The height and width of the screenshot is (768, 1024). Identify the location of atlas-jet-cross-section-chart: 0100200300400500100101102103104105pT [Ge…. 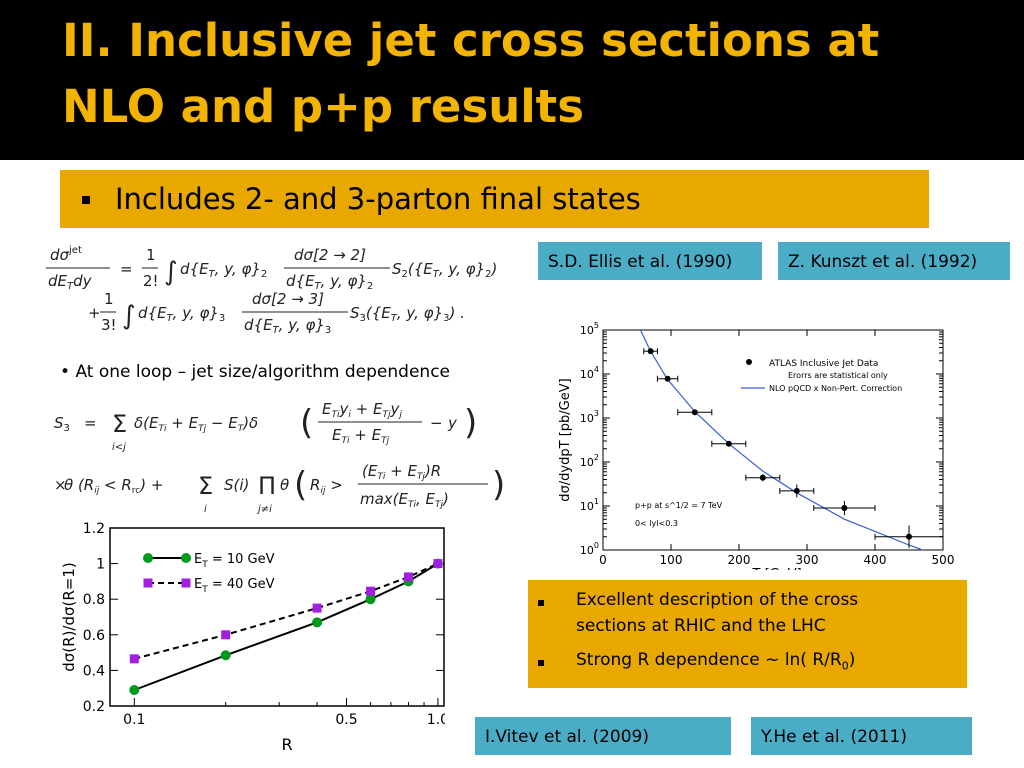
(756, 445).